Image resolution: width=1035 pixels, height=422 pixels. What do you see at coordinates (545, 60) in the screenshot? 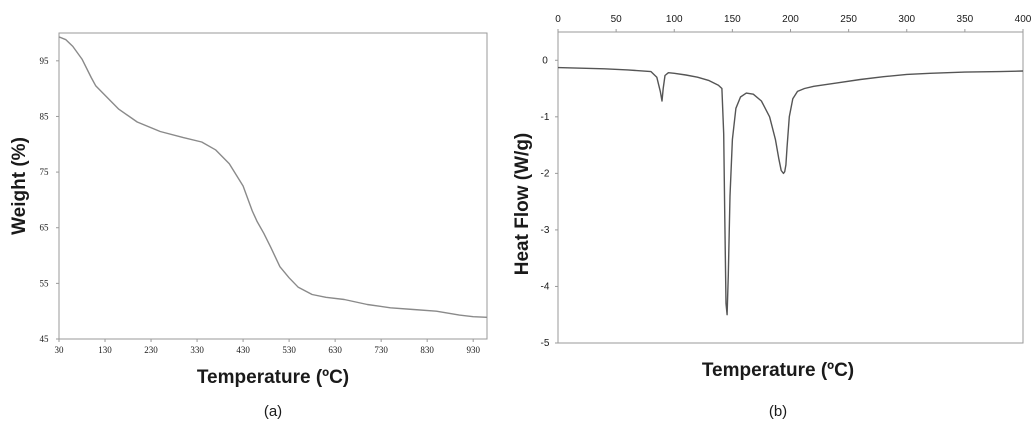
I see `y-tick-label: 0` at bounding box center [545, 60].